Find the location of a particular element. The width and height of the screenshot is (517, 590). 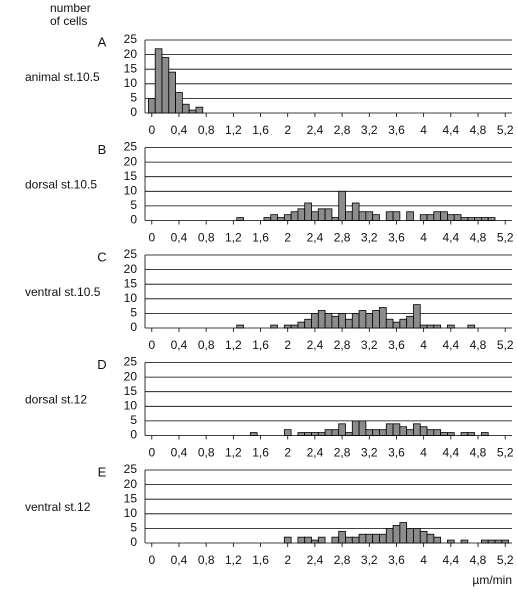

y-tick-label: 15 is located at coordinates (131, 283).